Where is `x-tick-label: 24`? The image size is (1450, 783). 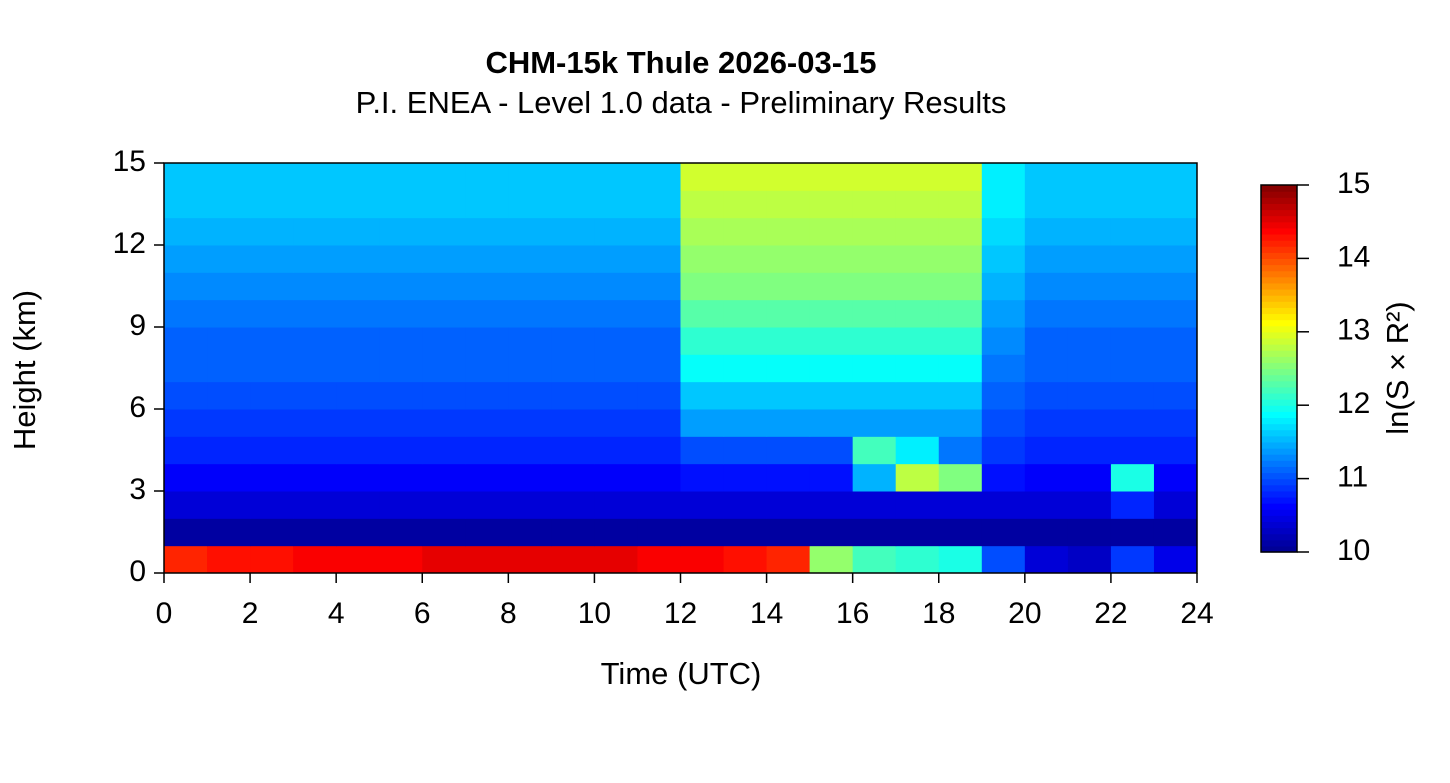
x-tick-label: 24 is located at coordinates (1196, 613).